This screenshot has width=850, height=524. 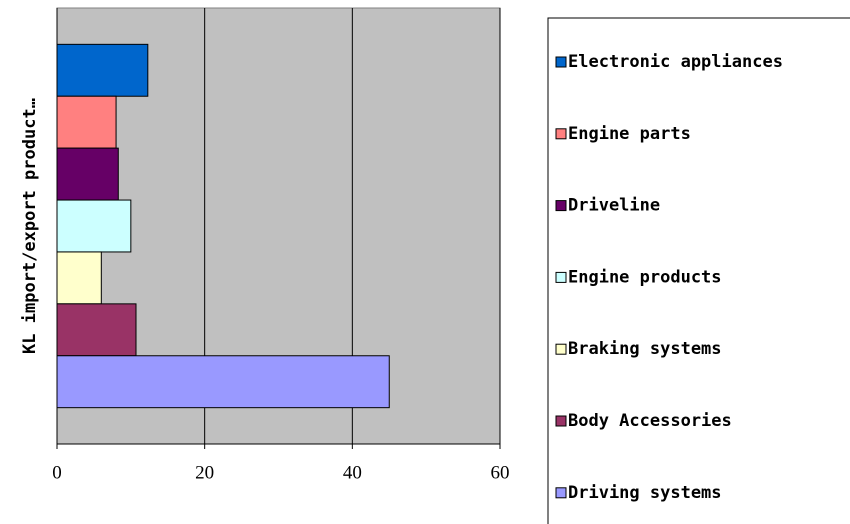 I want to click on x-tick-label: 40, so click(x=352, y=472).